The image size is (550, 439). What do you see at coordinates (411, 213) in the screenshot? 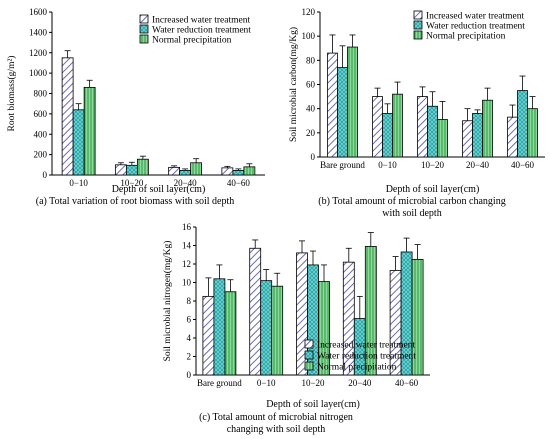
I see `chart-b-caption-line2: with soil depth` at bounding box center [411, 213].